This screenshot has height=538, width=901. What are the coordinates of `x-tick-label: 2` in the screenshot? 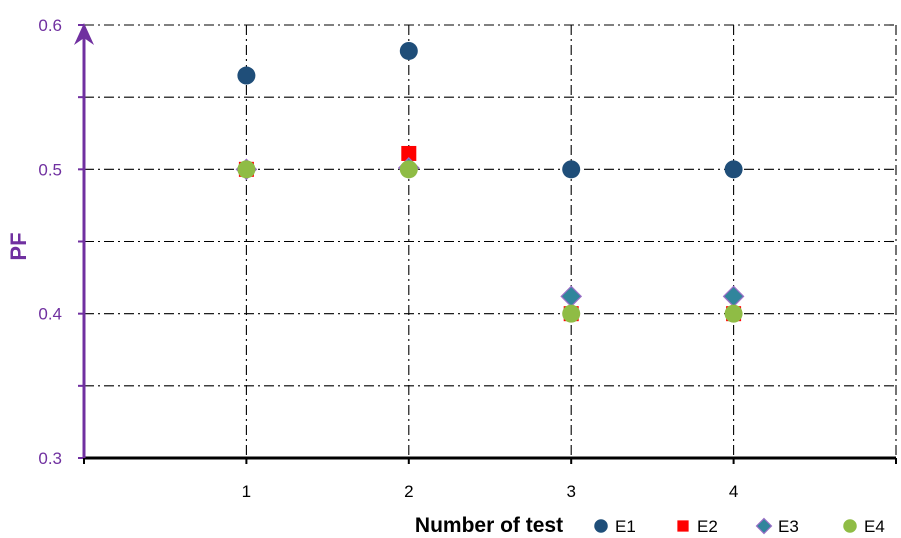 It's located at (408, 491).